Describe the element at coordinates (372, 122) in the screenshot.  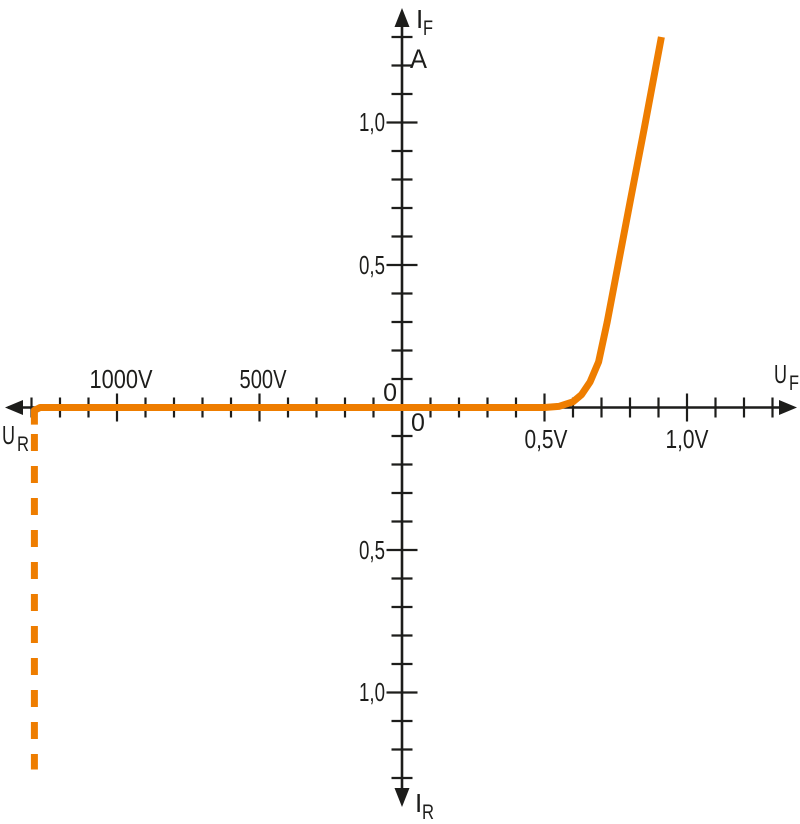
I see `y-tick-label-pos-1: 1,0` at that location.